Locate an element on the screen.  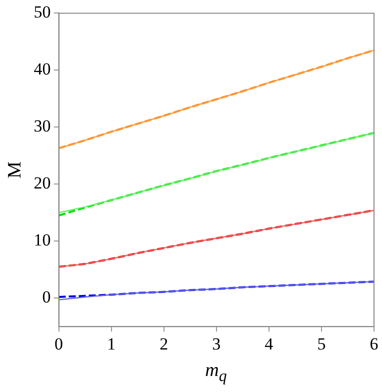
y-tick-label: 30 is located at coordinates (42, 126).